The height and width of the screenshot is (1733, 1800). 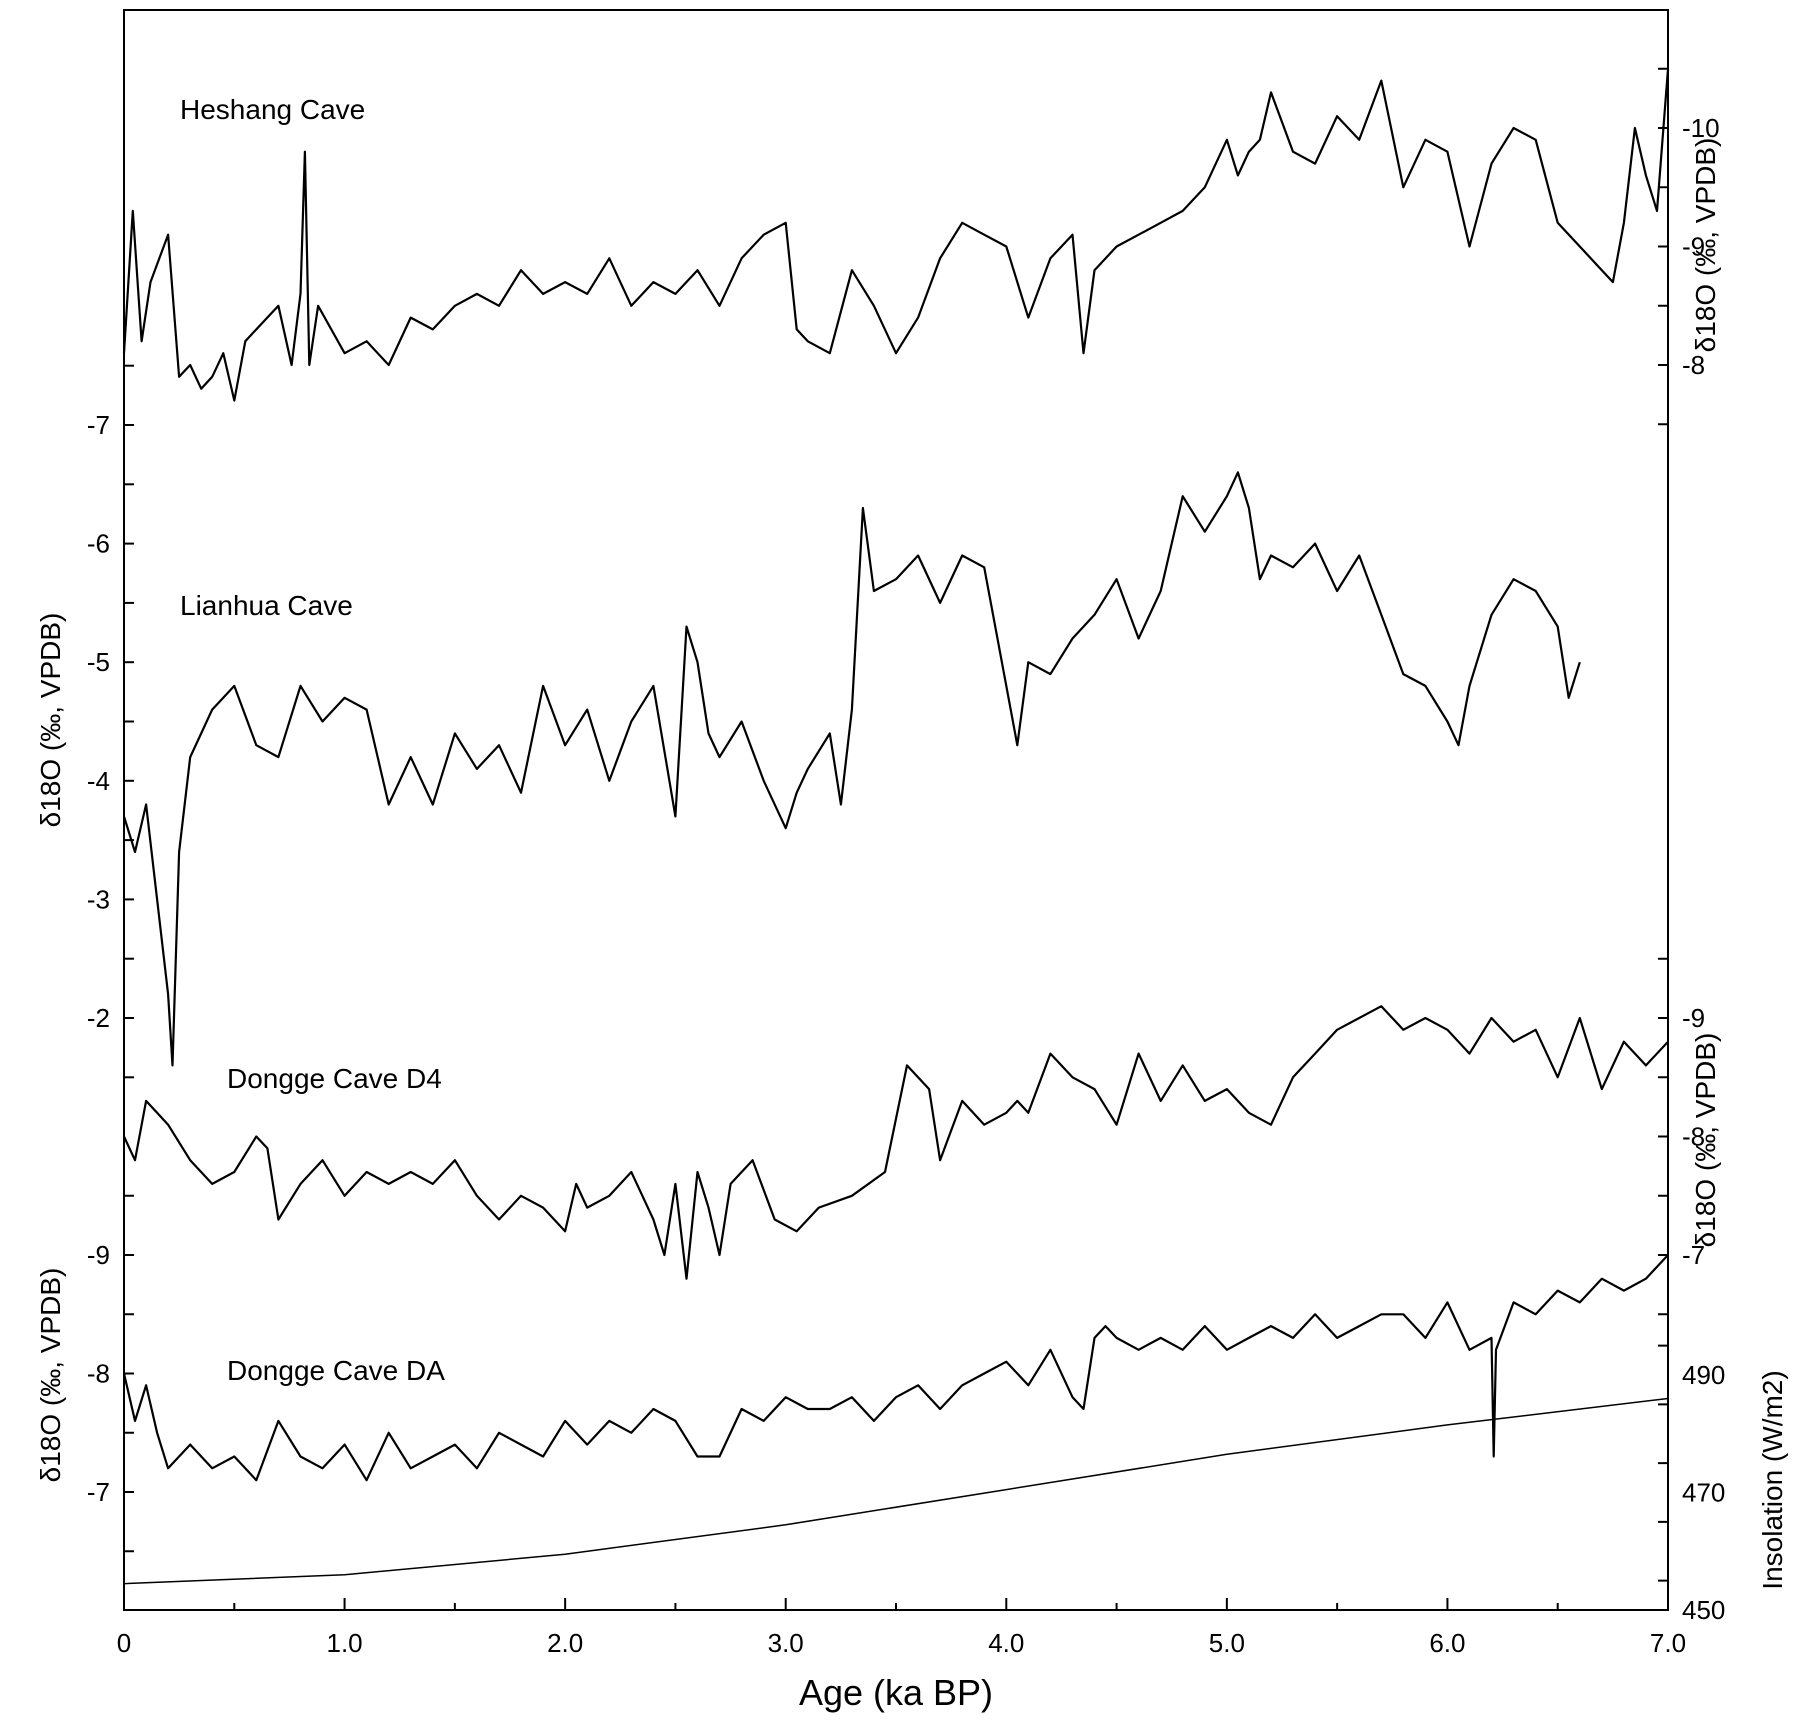 I want to click on x-tick-label: 1.0, so click(x=344, y=1643).